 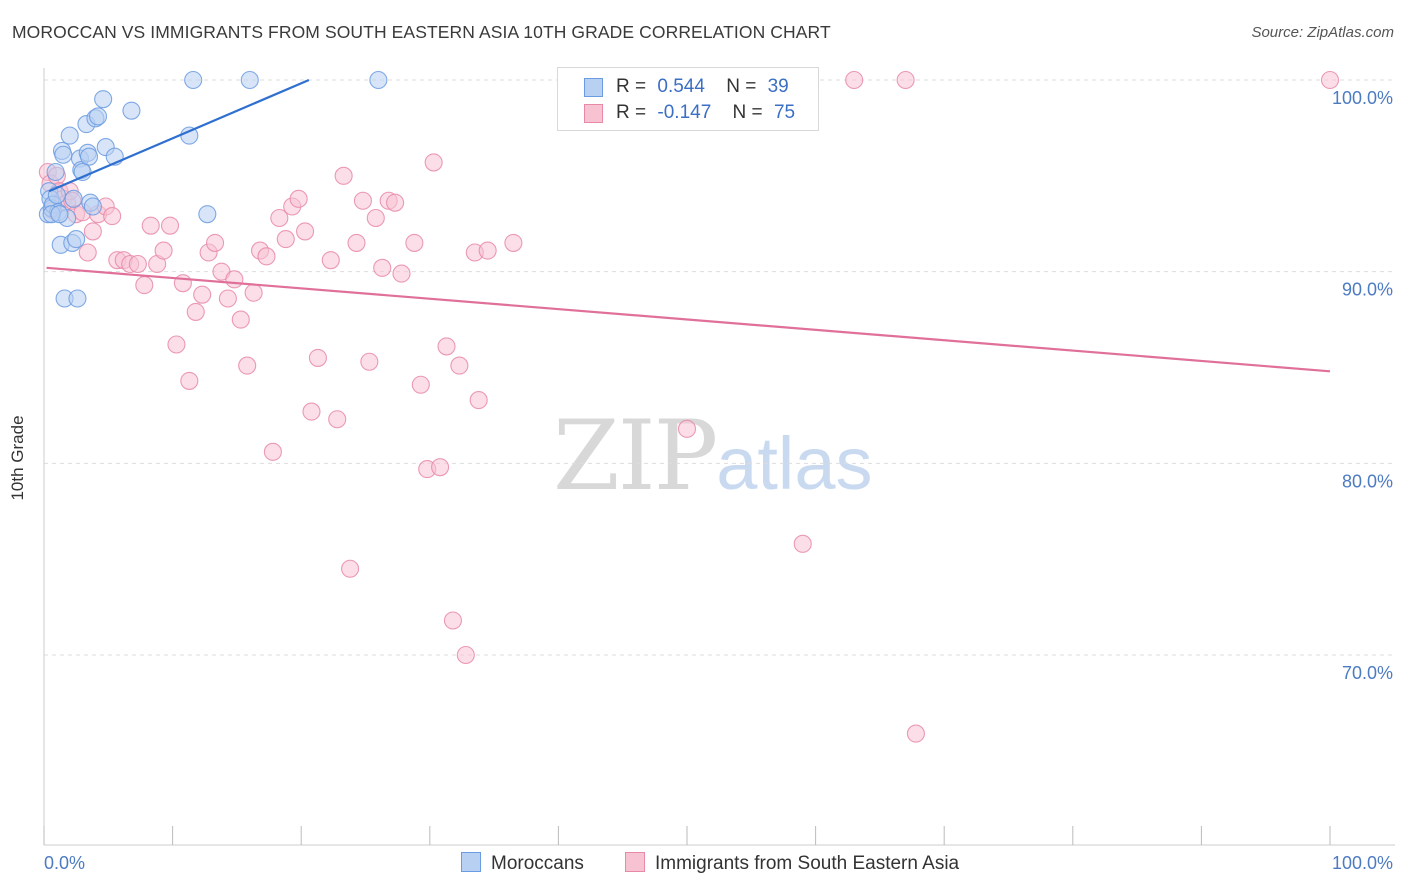 What do you see at coordinates (635, 456) in the screenshot?
I see `watermark-zip: ZIP` at bounding box center [635, 456].